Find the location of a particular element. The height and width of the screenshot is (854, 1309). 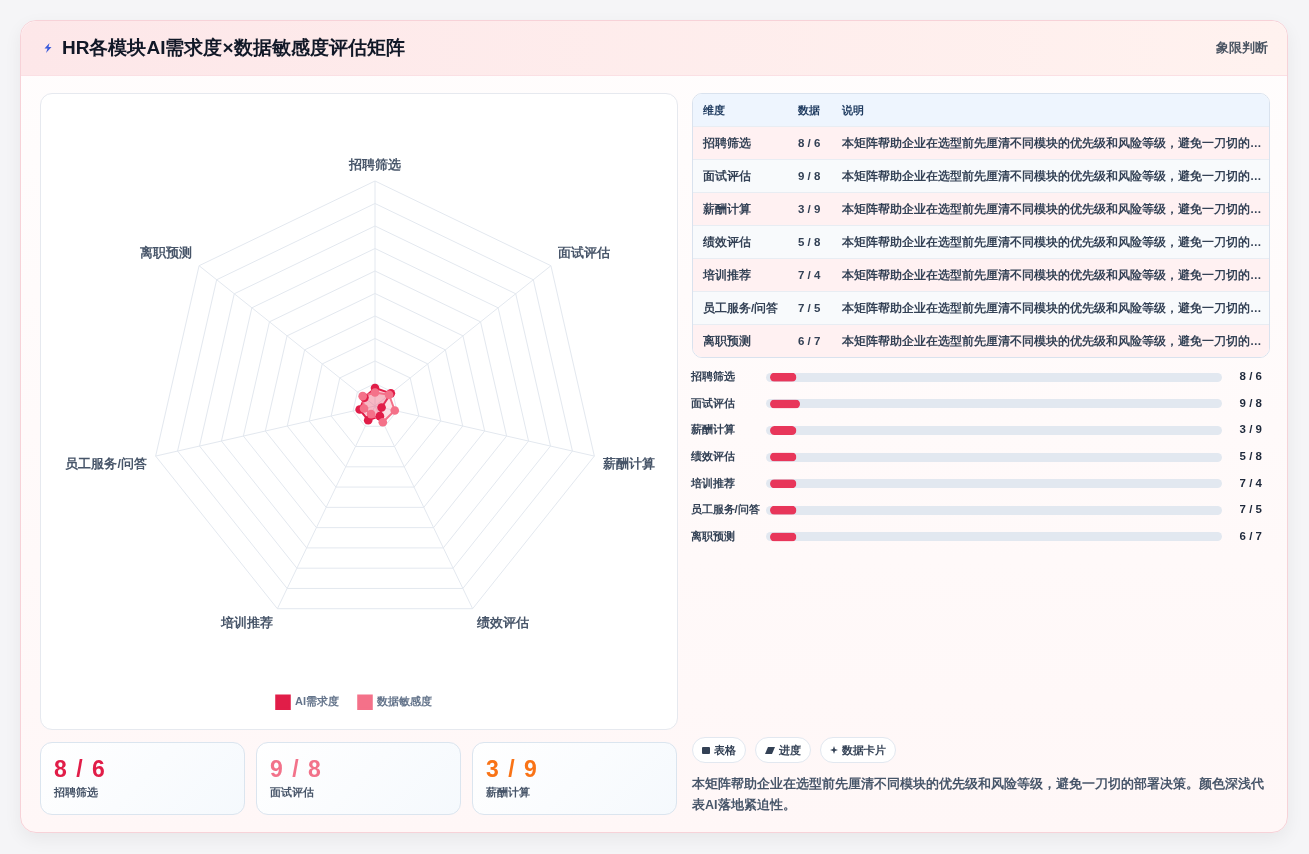

y-tick-label: 离职预测 is located at coordinates (712, 536).